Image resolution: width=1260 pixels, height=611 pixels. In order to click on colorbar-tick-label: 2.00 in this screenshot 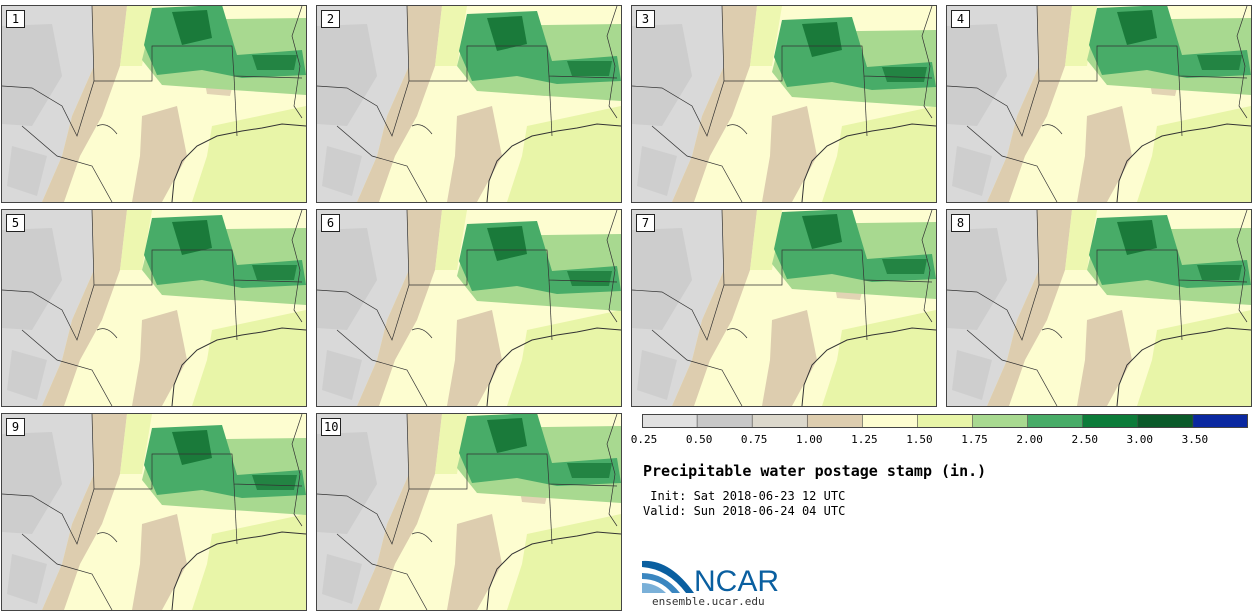, I will do `click(1029, 439)`.